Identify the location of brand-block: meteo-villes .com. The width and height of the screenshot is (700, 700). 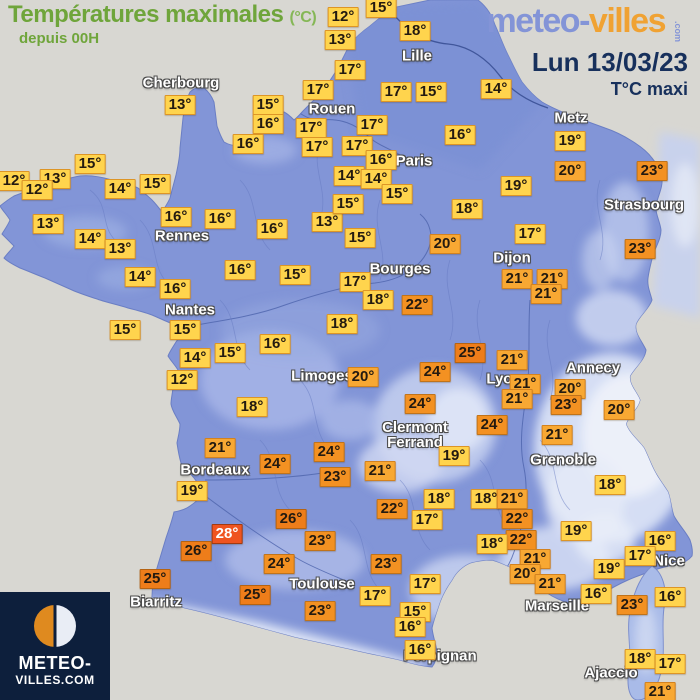
(586, 22).